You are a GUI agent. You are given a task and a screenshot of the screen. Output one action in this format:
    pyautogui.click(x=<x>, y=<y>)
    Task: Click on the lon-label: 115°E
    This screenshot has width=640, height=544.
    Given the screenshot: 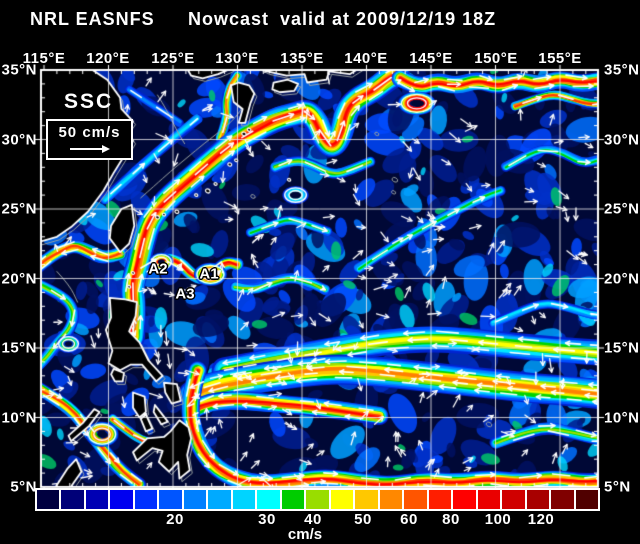 What is the action you would take?
    pyautogui.click(x=44, y=58)
    